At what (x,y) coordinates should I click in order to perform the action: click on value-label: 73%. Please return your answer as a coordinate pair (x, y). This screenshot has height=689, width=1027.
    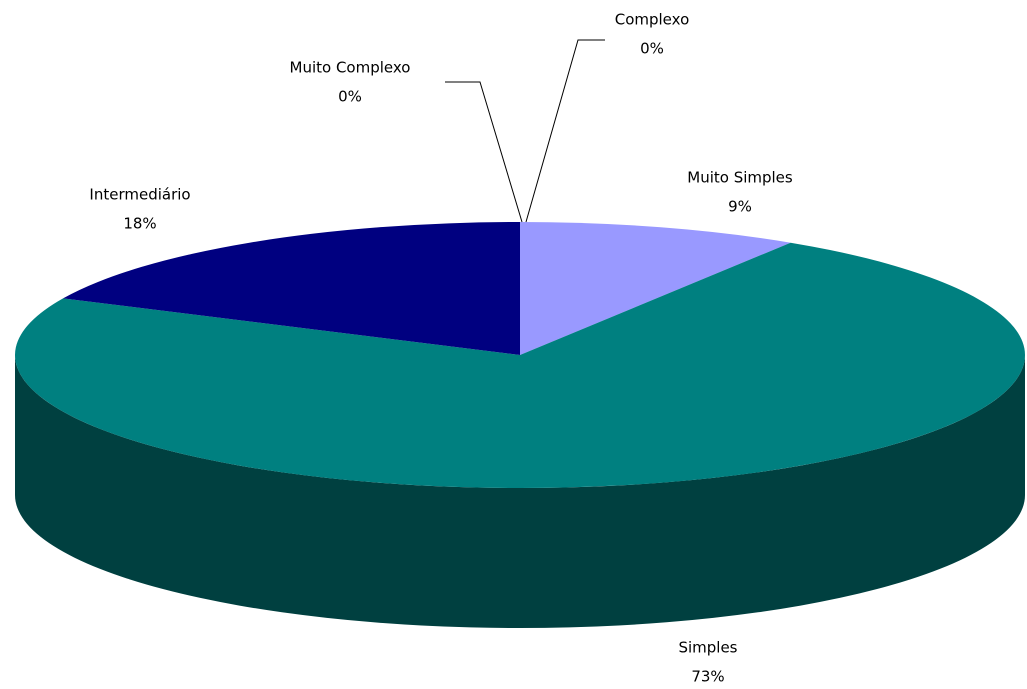
    Looking at the image, I should click on (707, 677).